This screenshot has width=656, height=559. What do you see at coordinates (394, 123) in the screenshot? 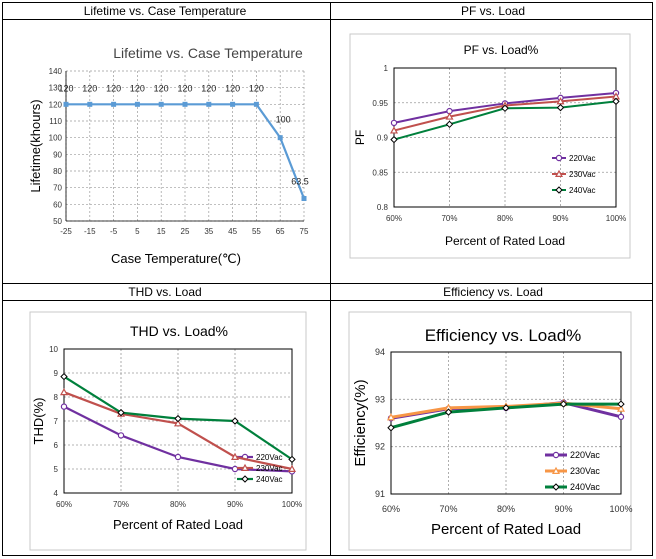
I see `pf-data-point-220Vac` at bounding box center [394, 123].